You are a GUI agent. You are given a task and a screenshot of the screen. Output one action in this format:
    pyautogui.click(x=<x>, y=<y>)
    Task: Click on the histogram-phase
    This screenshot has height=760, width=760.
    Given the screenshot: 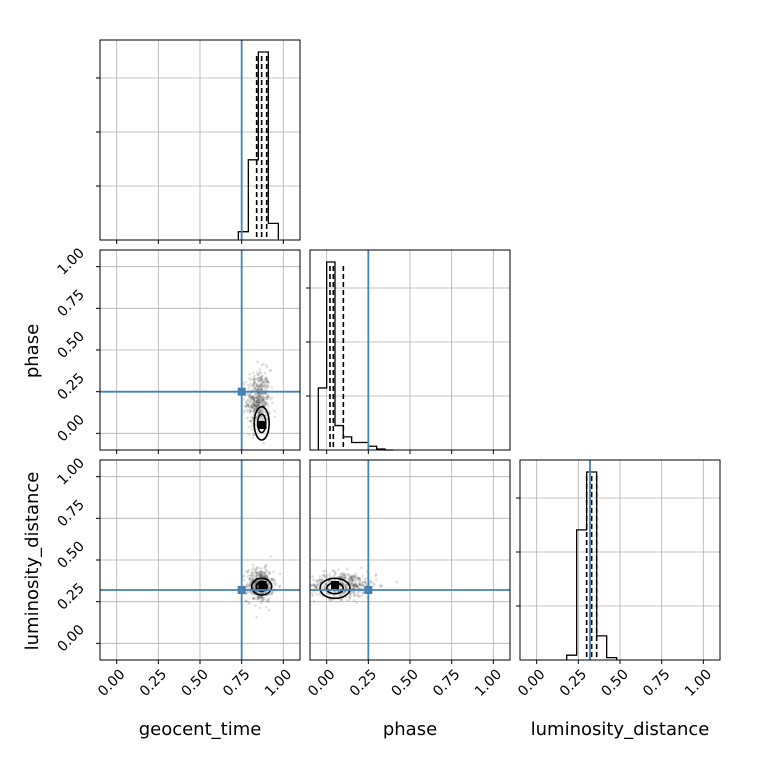 What is the action you would take?
    pyautogui.click(x=355, y=356)
    